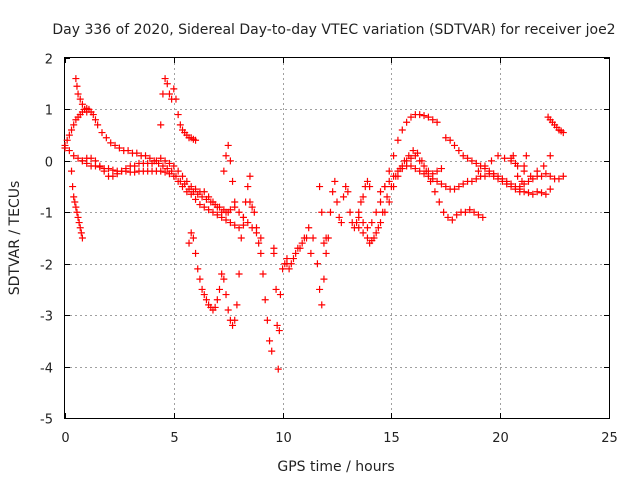  What do you see at coordinates (391, 438) in the screenshot?
I see `x-tick-label: 15` at bounding box center [391, 438].